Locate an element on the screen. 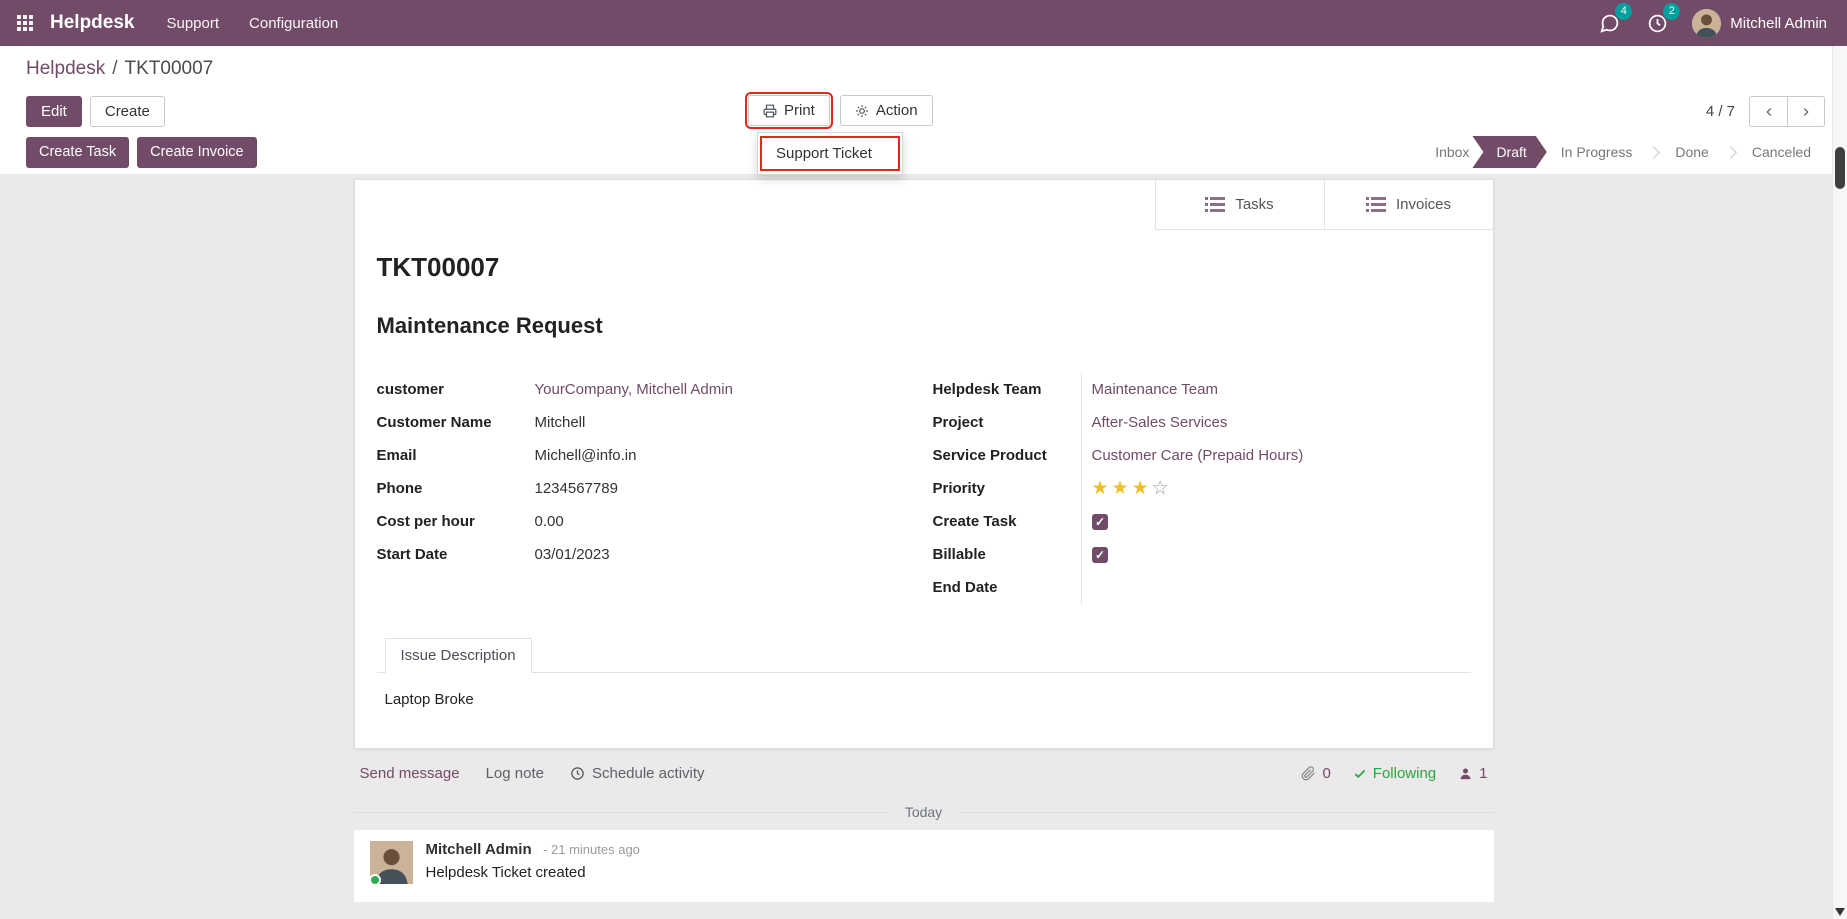  field-row-project: Project After-Sales Services is located at coordinates (1202, 422).